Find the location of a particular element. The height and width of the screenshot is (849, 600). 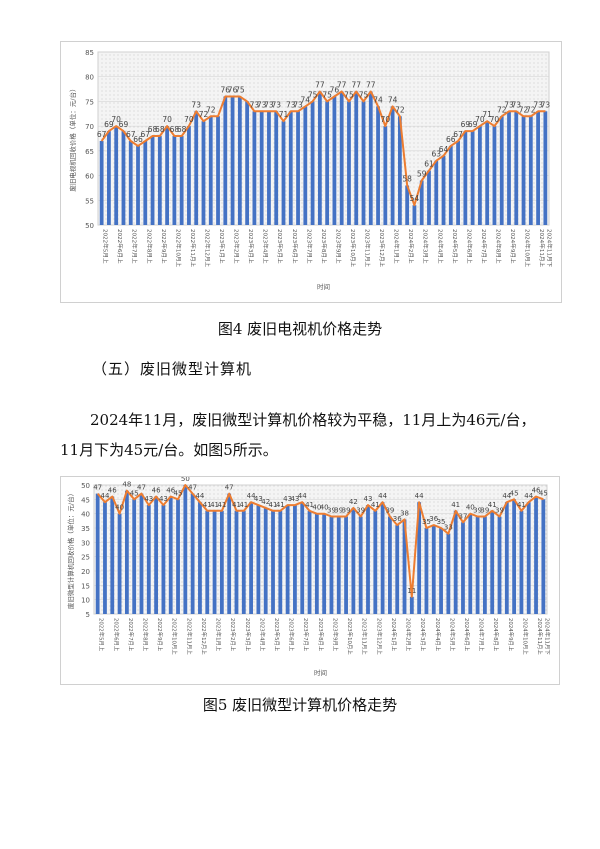

series-line is located at coordinates (323, 148).